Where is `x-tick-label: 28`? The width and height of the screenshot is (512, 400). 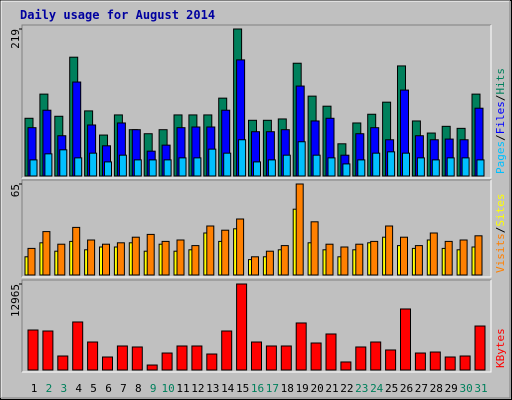
x-tick-label: 28 is located at coordinates (436, 388).